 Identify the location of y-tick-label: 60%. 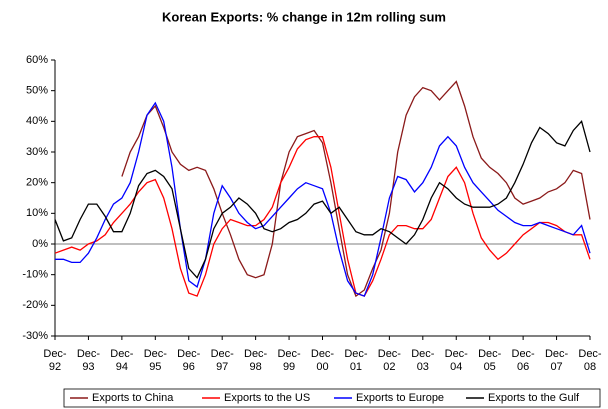
(37, 60).